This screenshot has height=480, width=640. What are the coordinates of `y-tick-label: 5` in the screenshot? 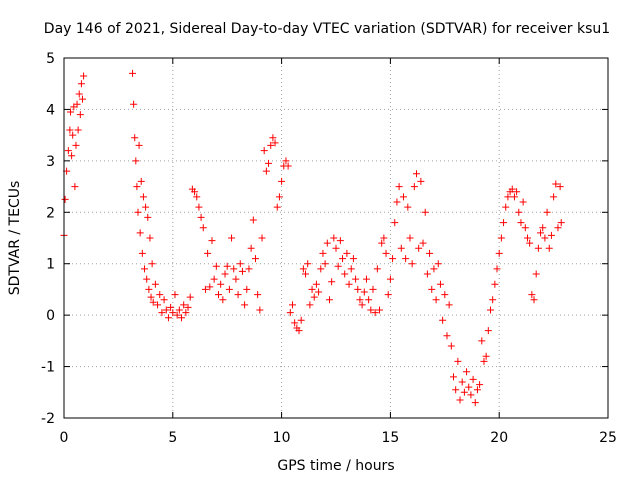 It's located at (50, 59).